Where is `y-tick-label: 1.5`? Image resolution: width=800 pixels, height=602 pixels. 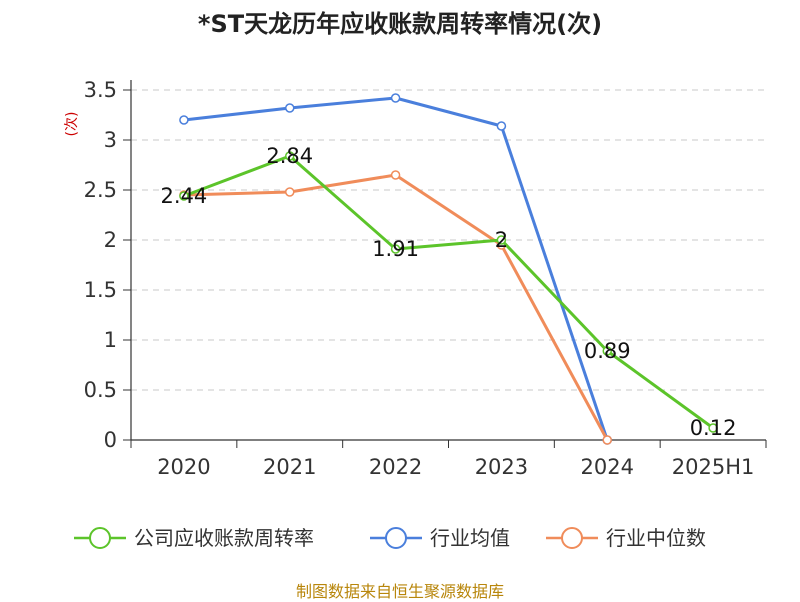 y-tick-label: 1.5 is located at coordinates (100, 290).